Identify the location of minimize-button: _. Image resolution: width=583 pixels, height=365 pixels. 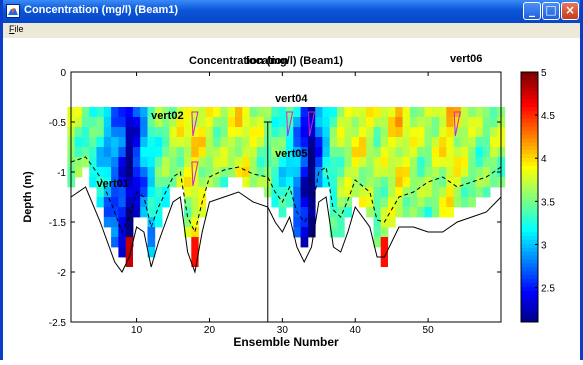
(532, 11).